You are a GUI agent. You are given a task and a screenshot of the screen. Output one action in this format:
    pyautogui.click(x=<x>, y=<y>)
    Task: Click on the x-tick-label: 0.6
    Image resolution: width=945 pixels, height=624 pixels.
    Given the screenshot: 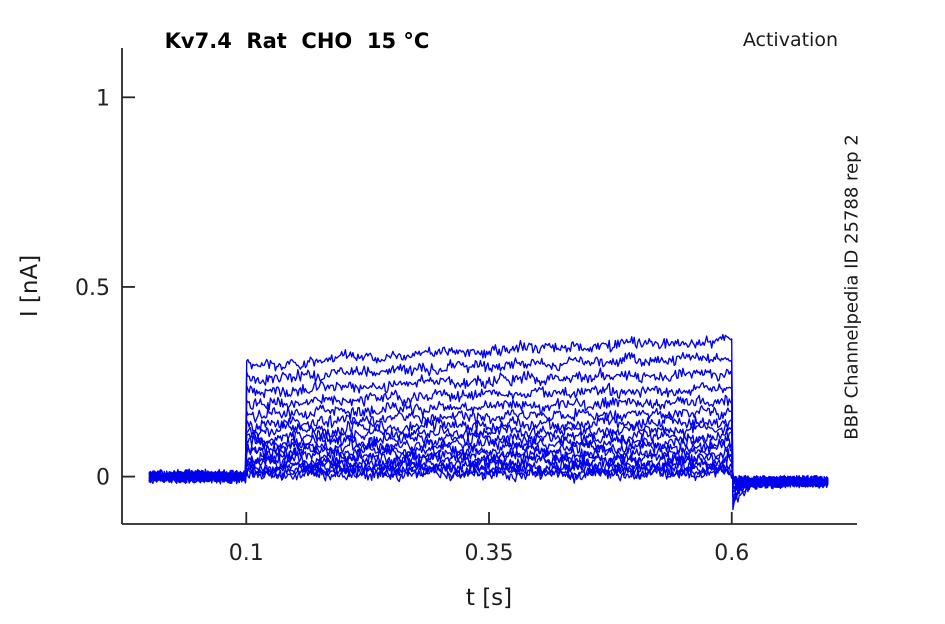 What is the action you would take?
    pyautogui.click(x=731, y=553)
    